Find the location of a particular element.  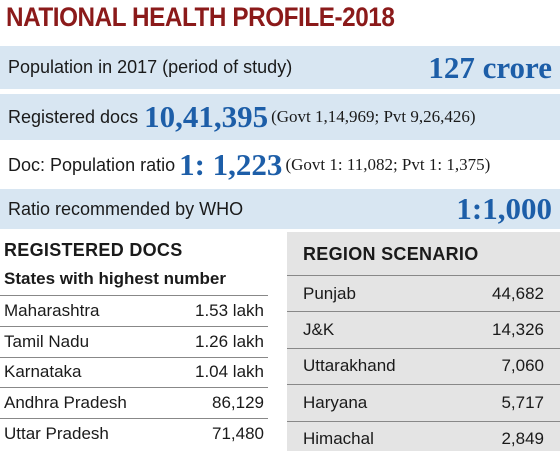

table-row: Uttar Pradesh 71,480 is located at coordinates (134, 433).